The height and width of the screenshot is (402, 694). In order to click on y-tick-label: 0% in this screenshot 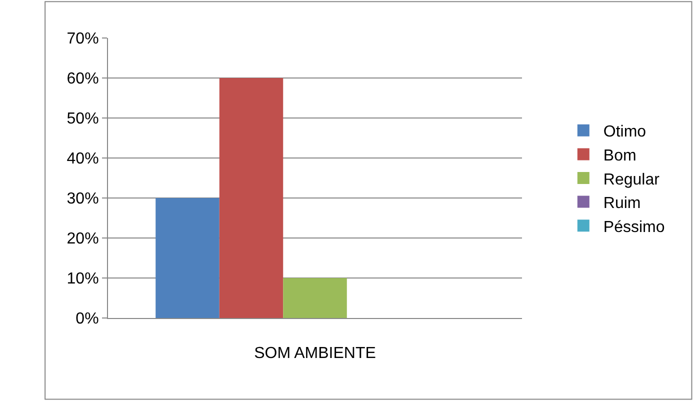, I will do `click(87, 319)`.